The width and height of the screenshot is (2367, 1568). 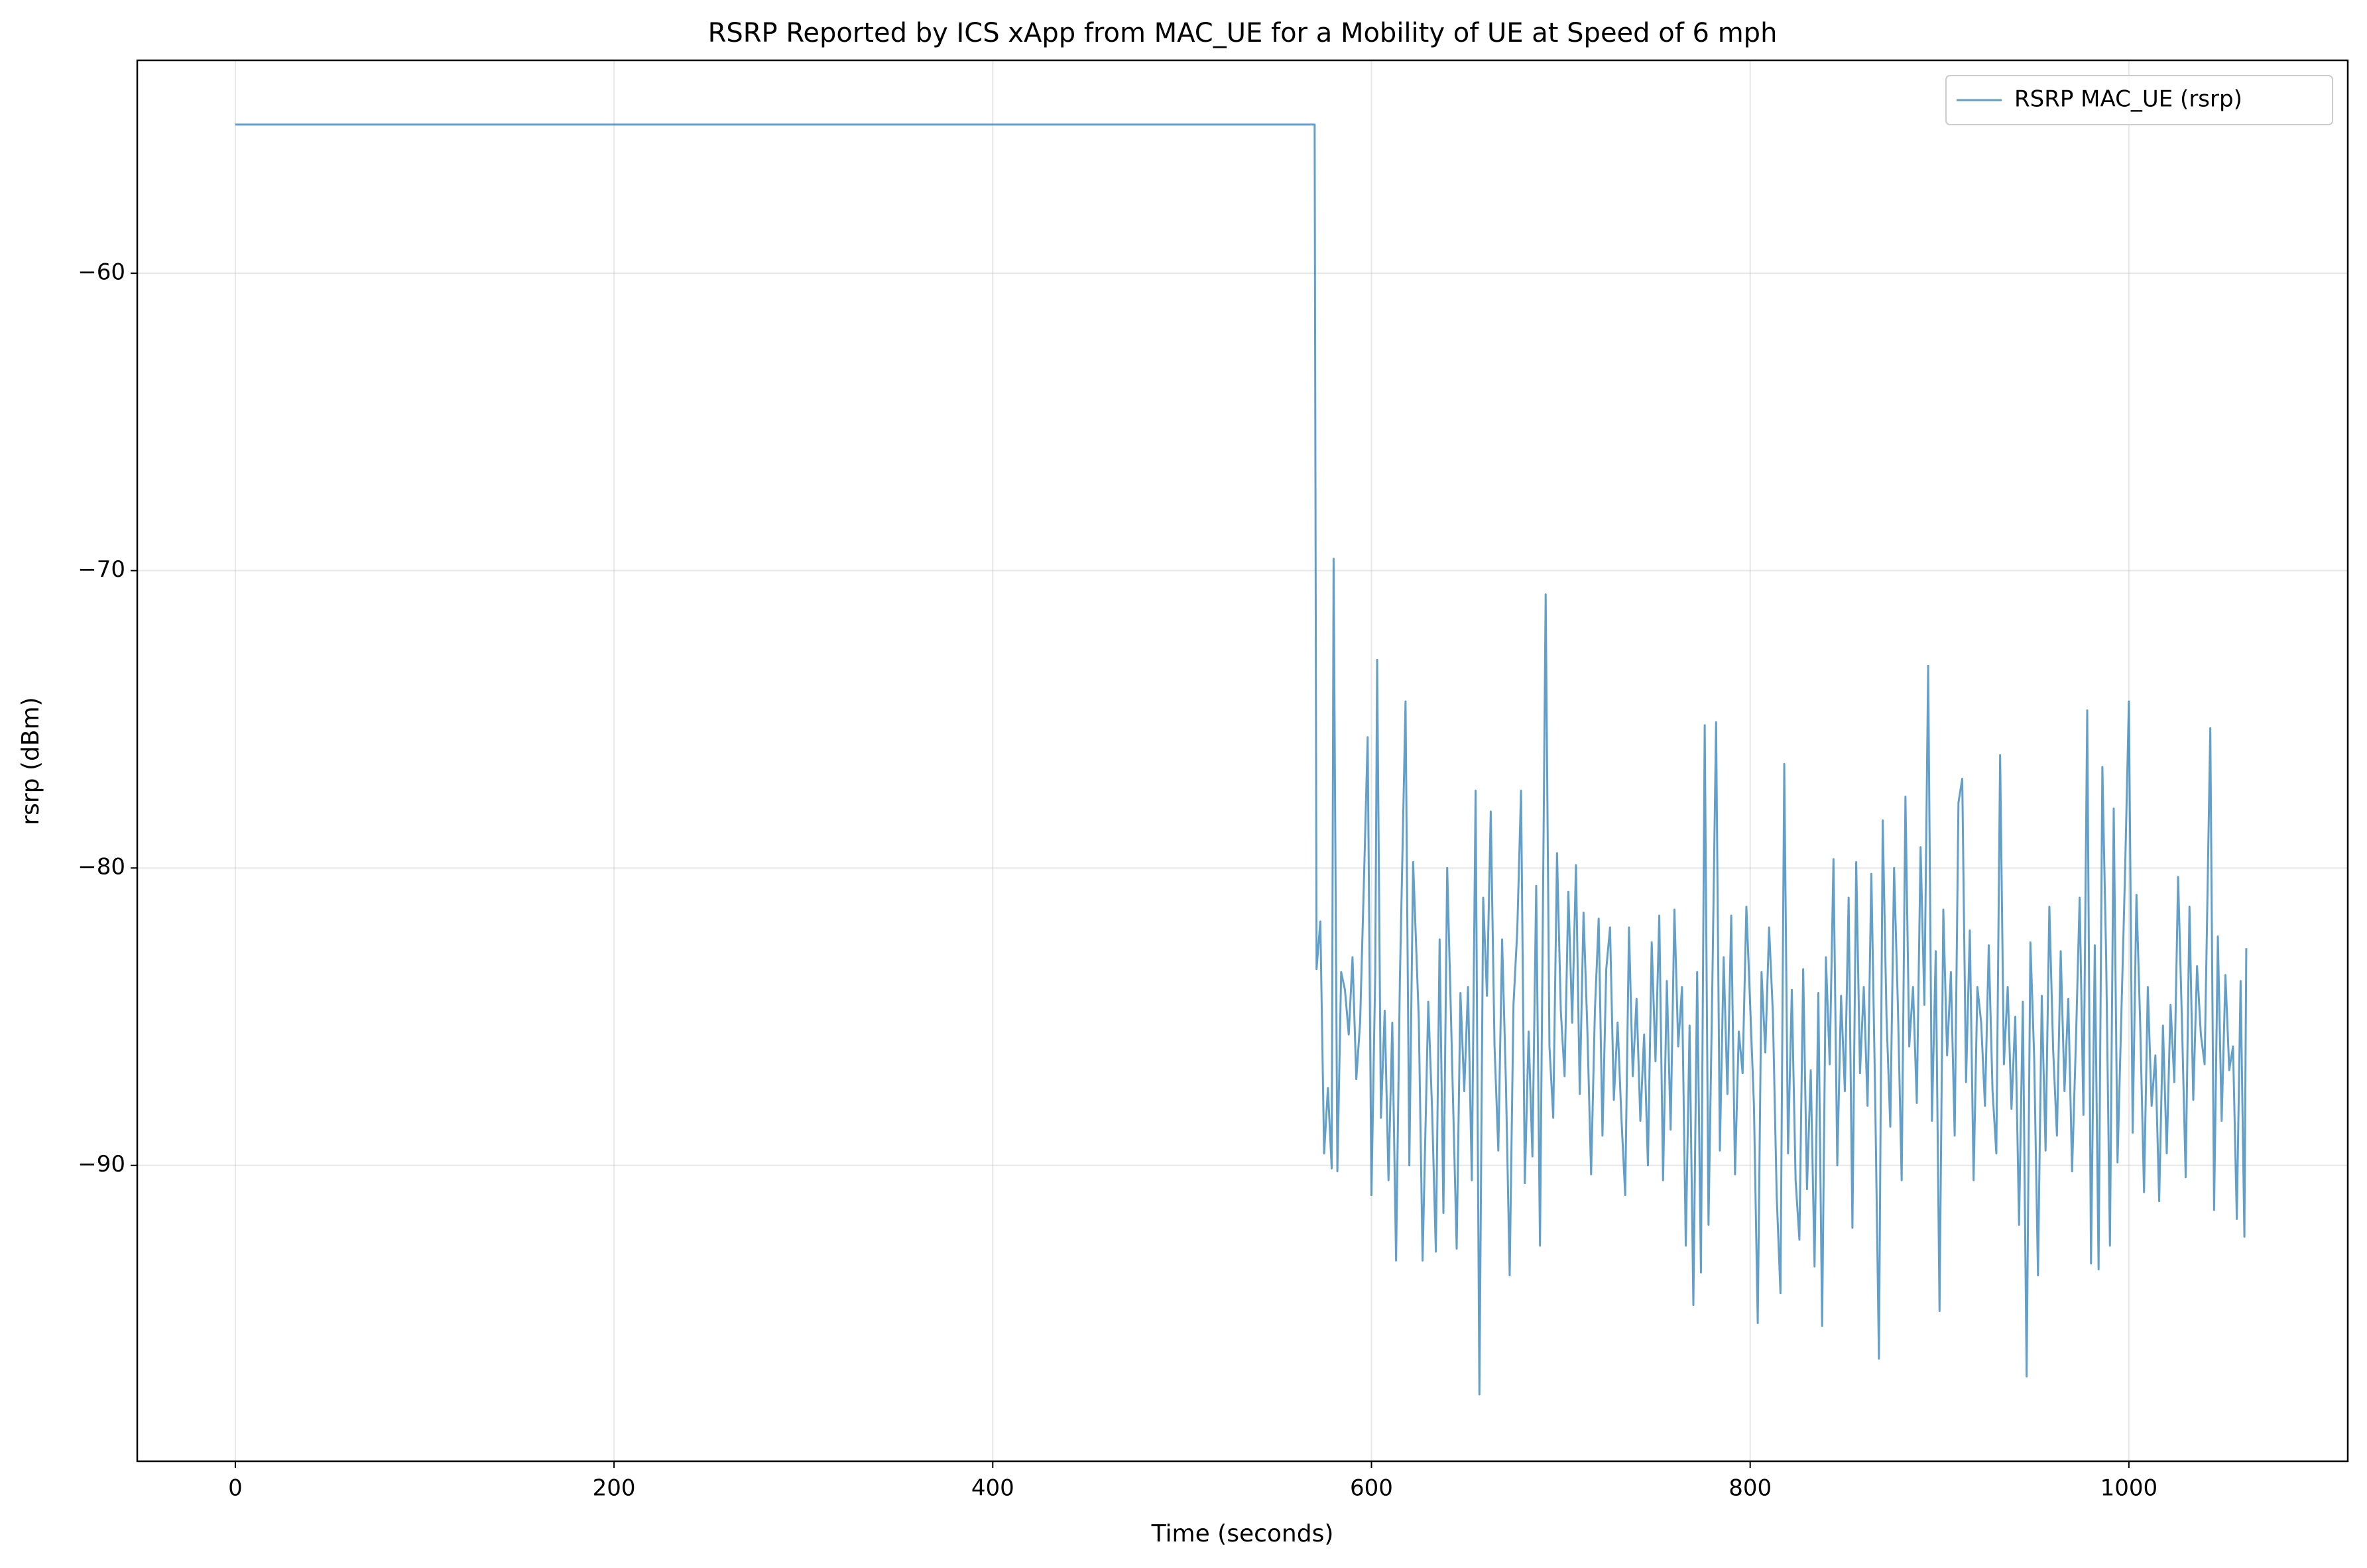 I want to click on y-tick-label: −60, so click(x=101, y=272).